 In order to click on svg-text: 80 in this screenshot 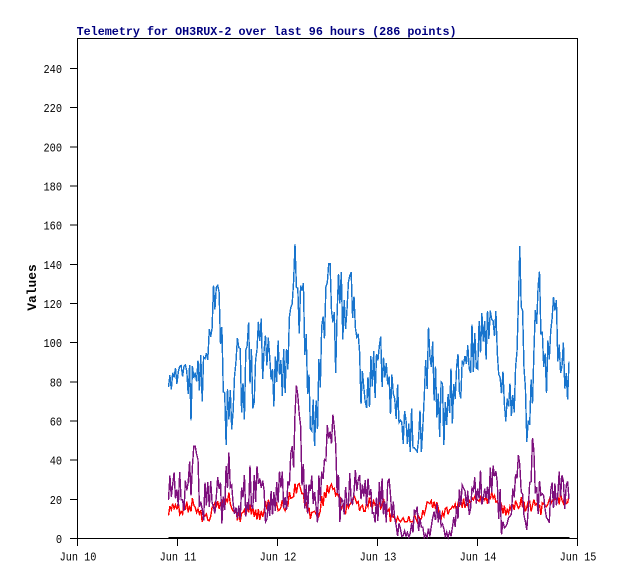, I will do `click(56, 383)`.